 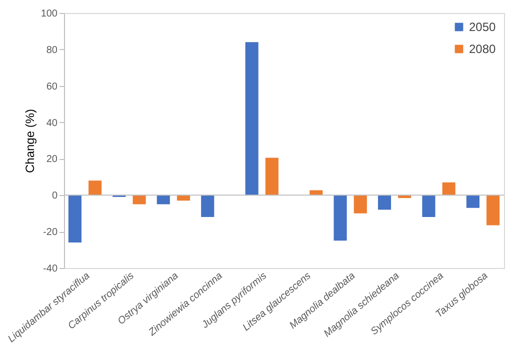 I want to click on y-tick-label: 80, so click(x=52, y=50).